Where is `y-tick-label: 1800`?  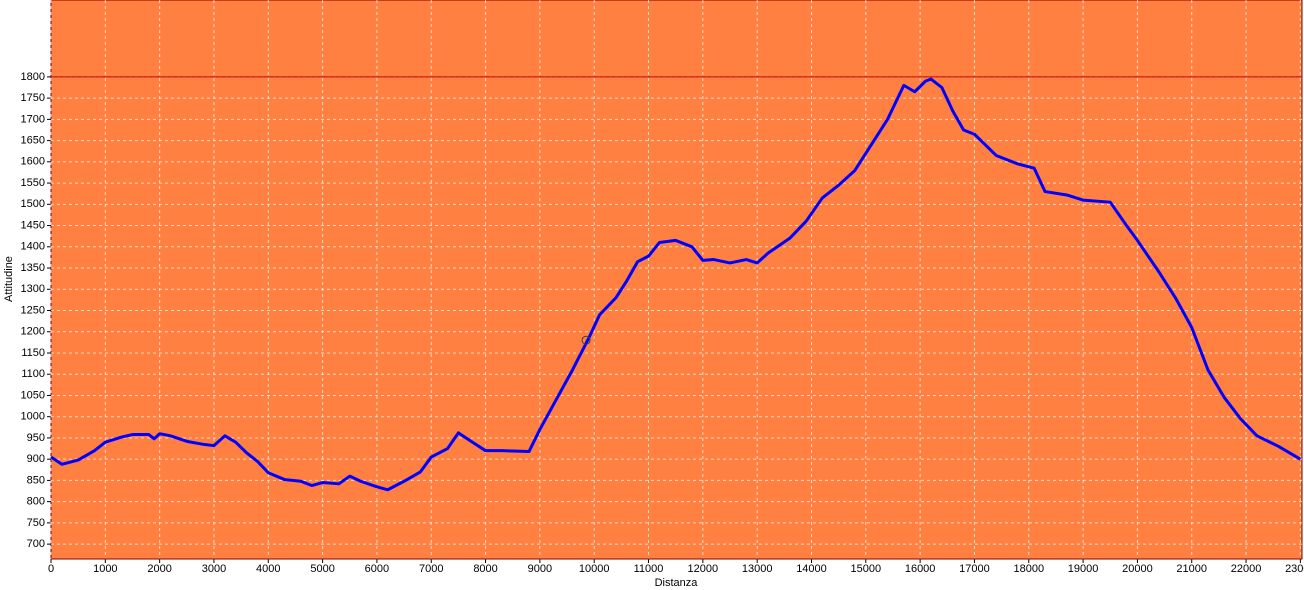 y-tick-label: 1800 is located at coordinates (33, 77).